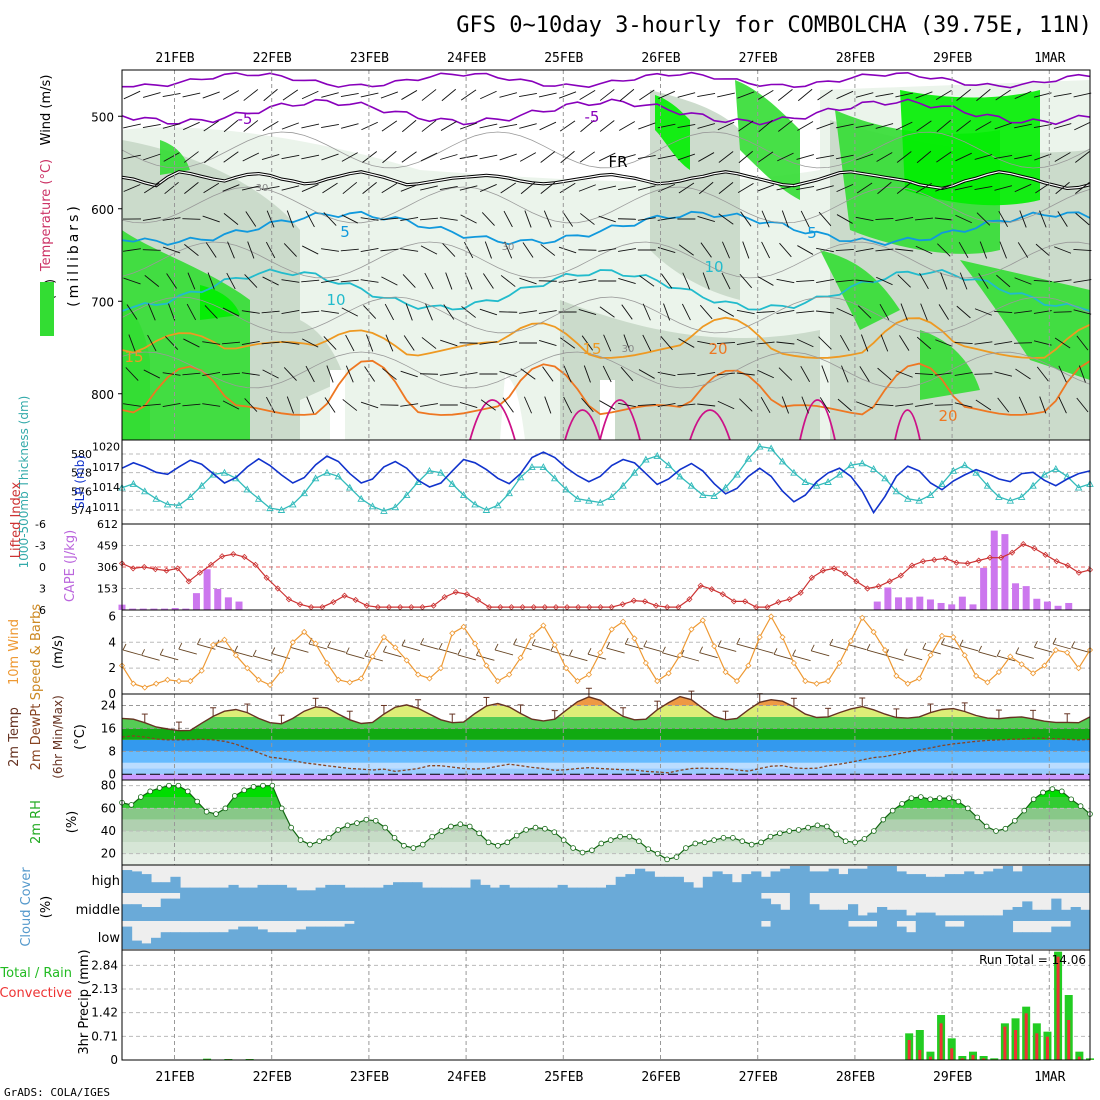 The height and width of the screenshot is (1100, 1100). I want to click on rh-gap, so click(512, 407).